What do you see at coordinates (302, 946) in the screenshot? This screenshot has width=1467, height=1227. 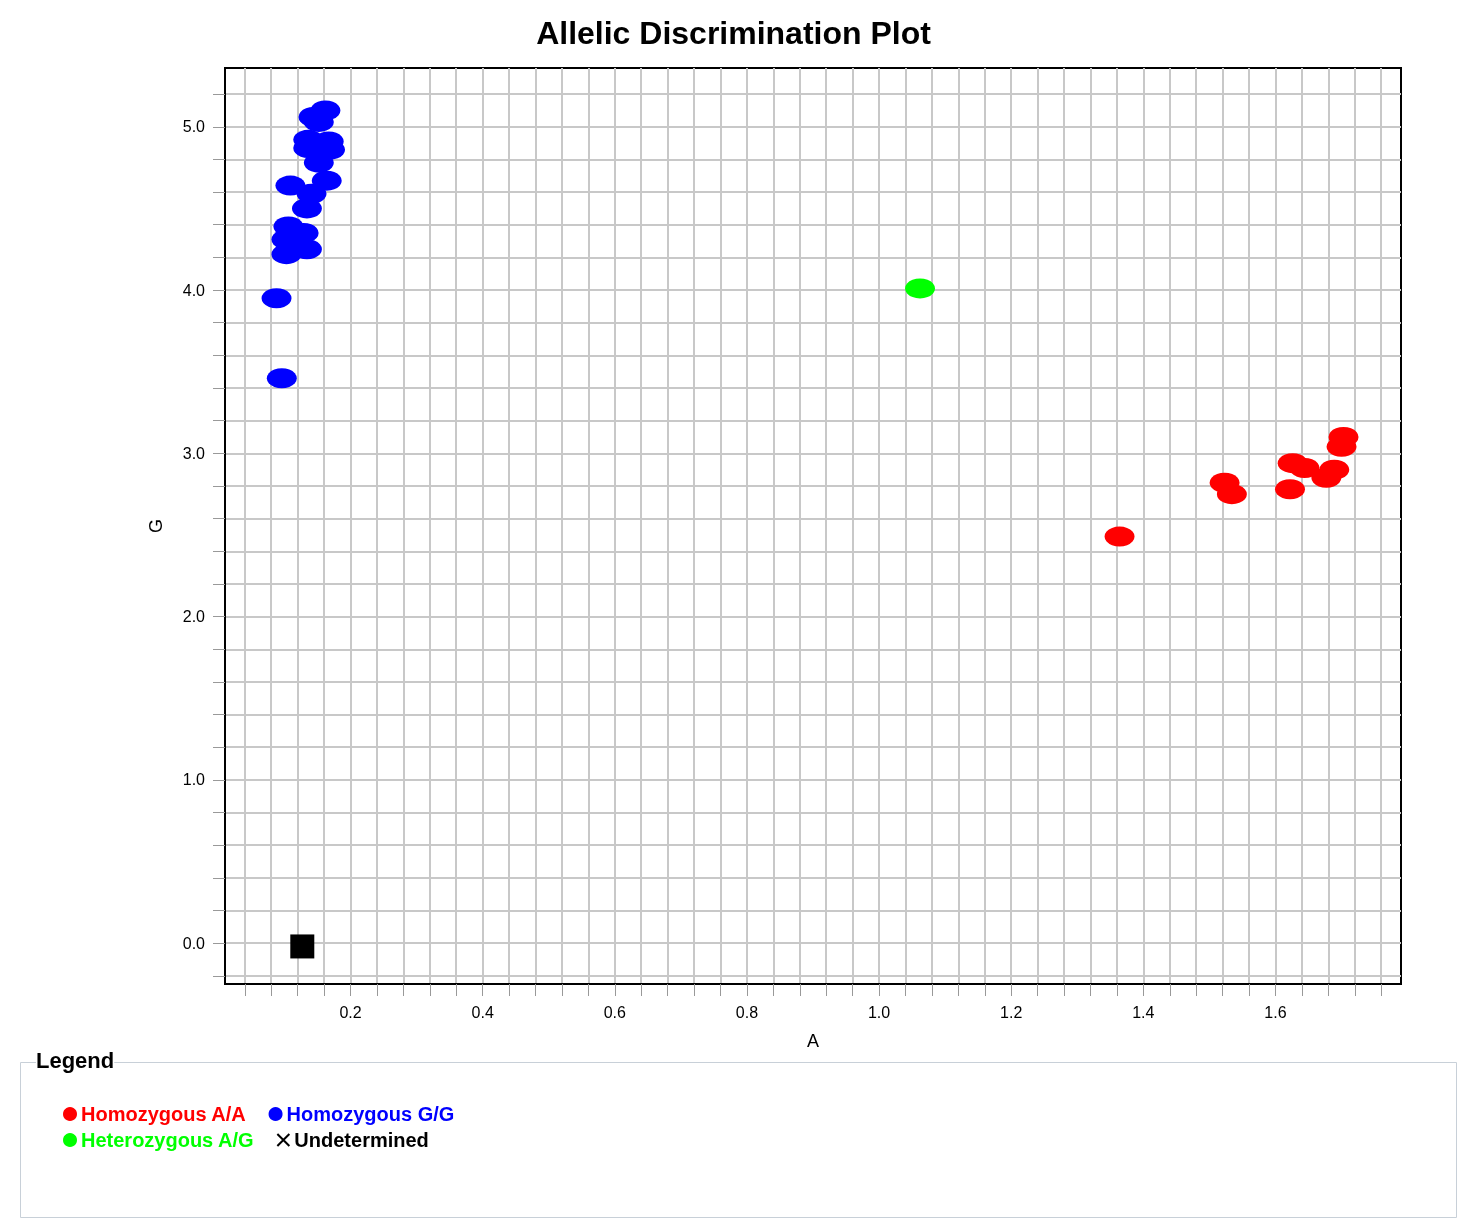 I see `point` at bounding box center [302, 946].